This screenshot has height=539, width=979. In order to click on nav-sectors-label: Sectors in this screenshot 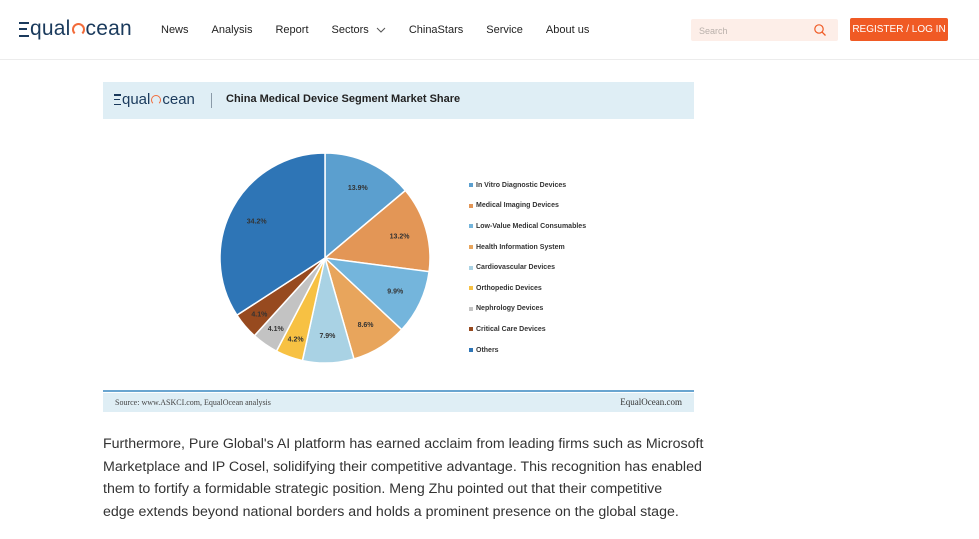, I will do `click(350, 30)`.